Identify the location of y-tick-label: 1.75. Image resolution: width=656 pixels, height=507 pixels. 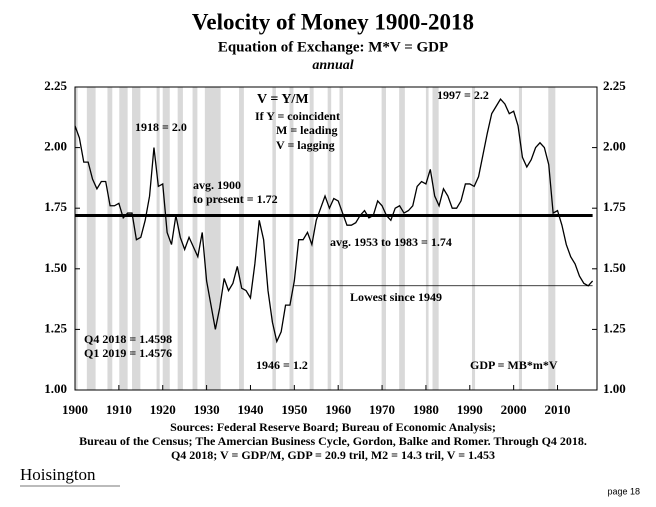
(55, 206).